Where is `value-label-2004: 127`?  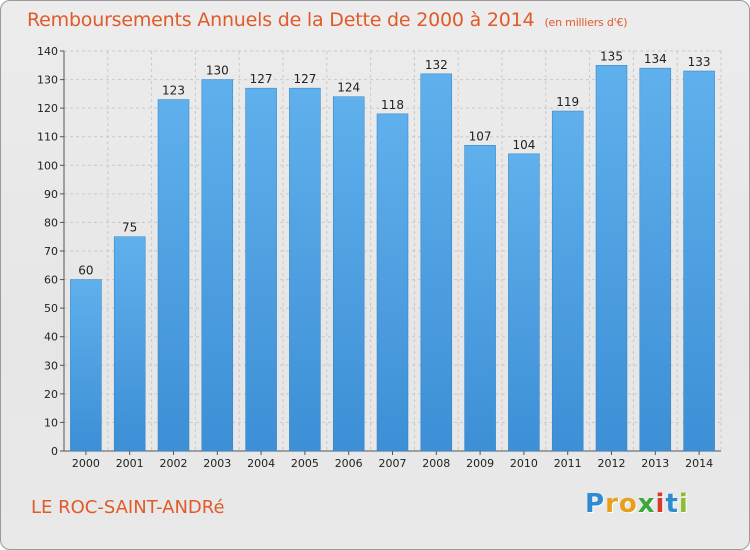
value-label-2004: 127 is located at coordinates (261, 79).